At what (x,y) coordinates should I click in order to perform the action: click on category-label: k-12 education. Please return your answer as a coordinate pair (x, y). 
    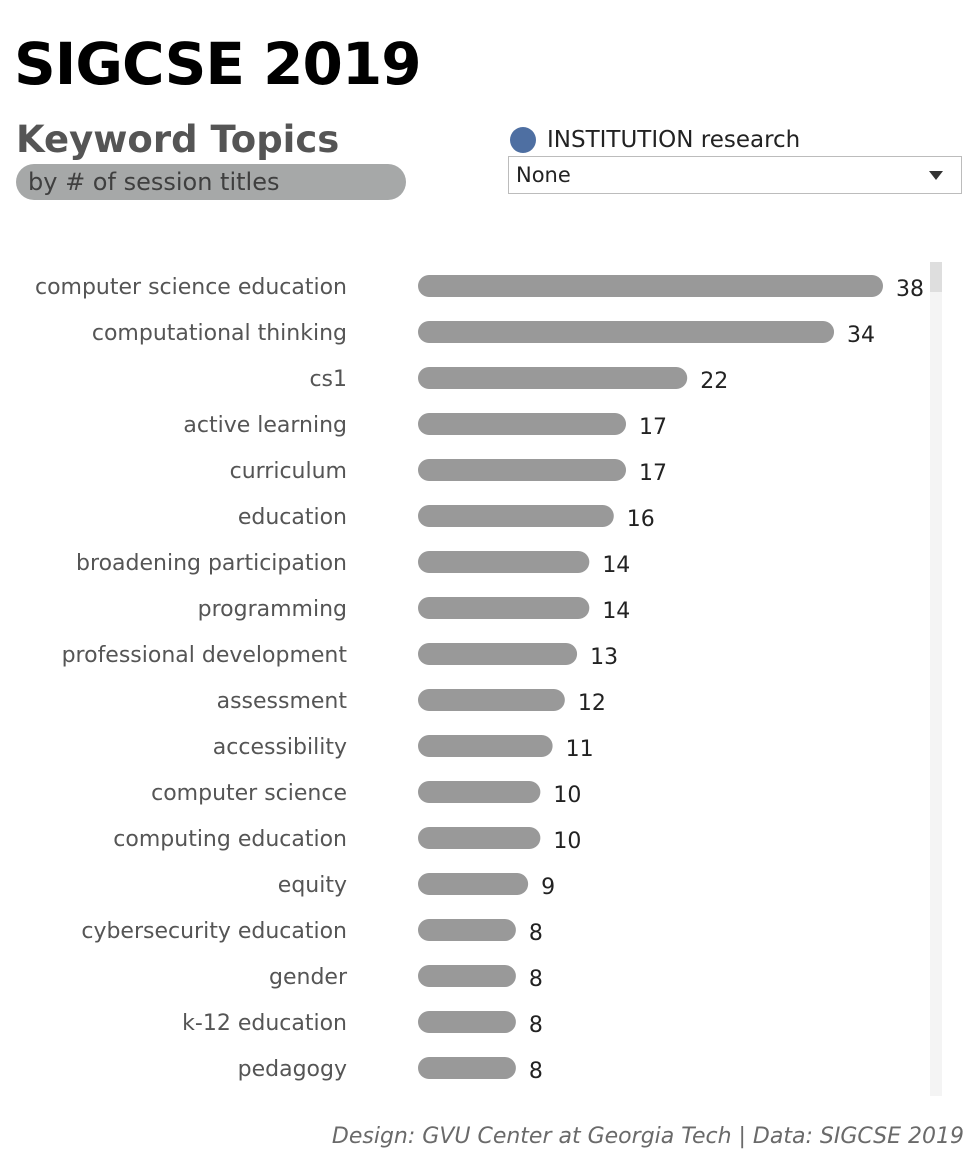
    Looking at the image, I should click on (264, 1023).